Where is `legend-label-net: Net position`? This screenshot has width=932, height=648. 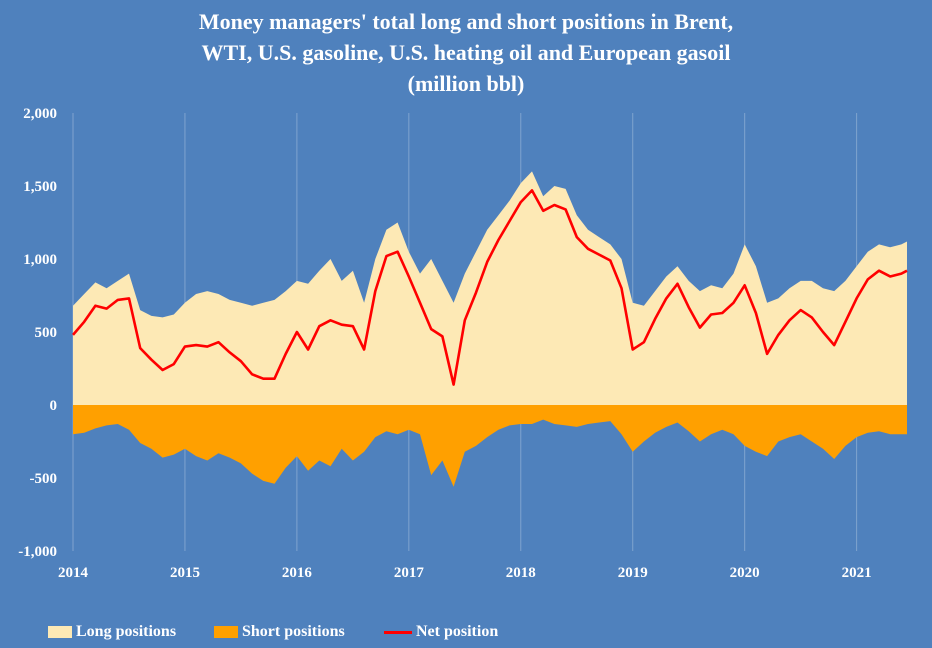
legend-label-net: Net position is located at coordinates (457, 631).